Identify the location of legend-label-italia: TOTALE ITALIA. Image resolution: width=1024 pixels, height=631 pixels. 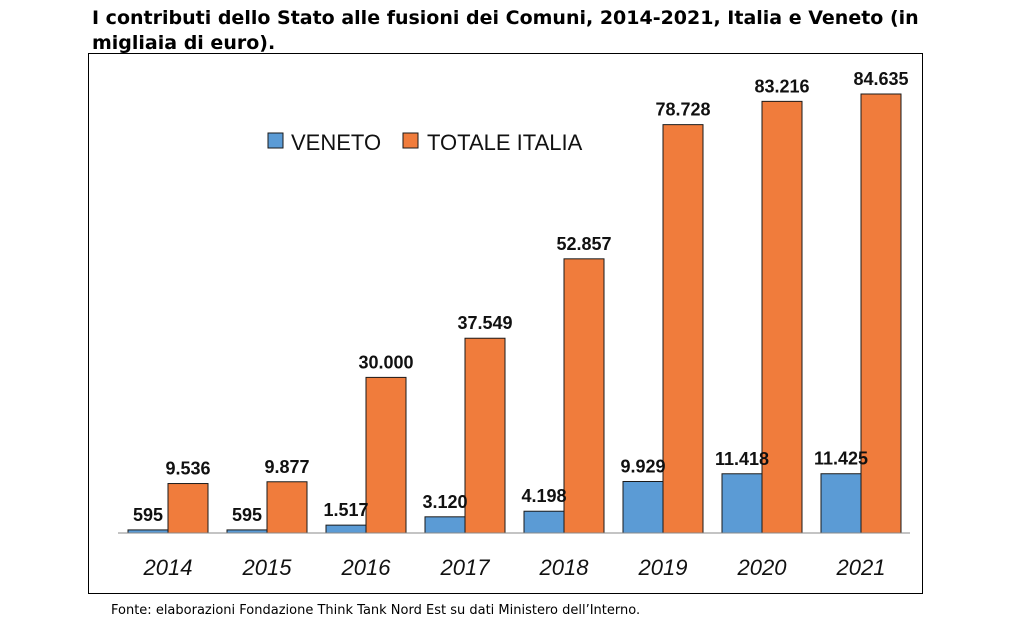
(505, 142).